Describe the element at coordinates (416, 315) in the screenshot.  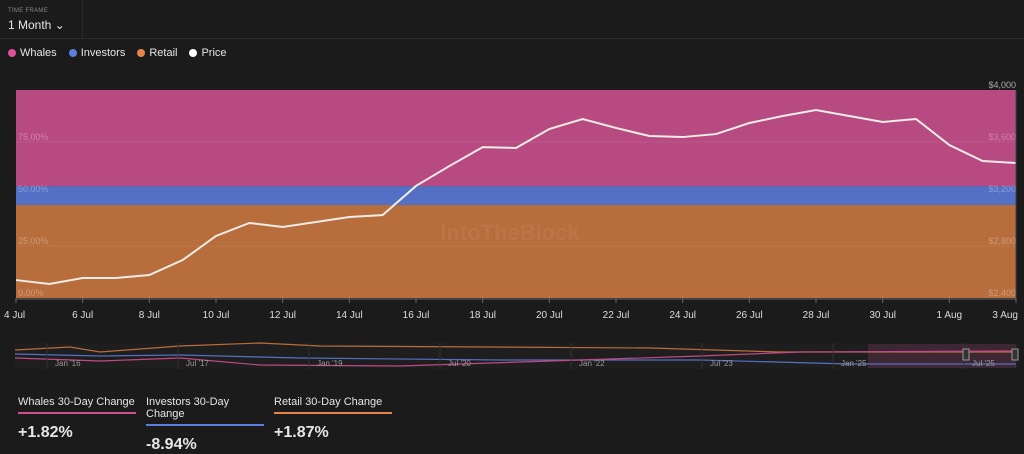
I see `x-tick-label: 16 Jul` at that location.